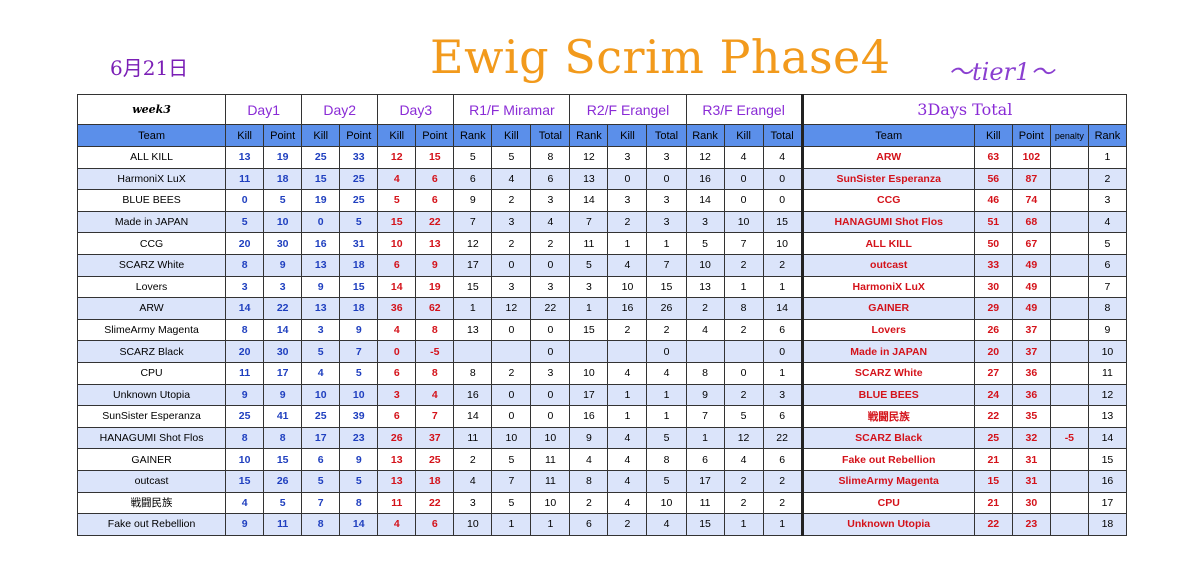  Describe the element at coordinates (550, 459) in the screenshot. I see `r1-total: 11` at that location.